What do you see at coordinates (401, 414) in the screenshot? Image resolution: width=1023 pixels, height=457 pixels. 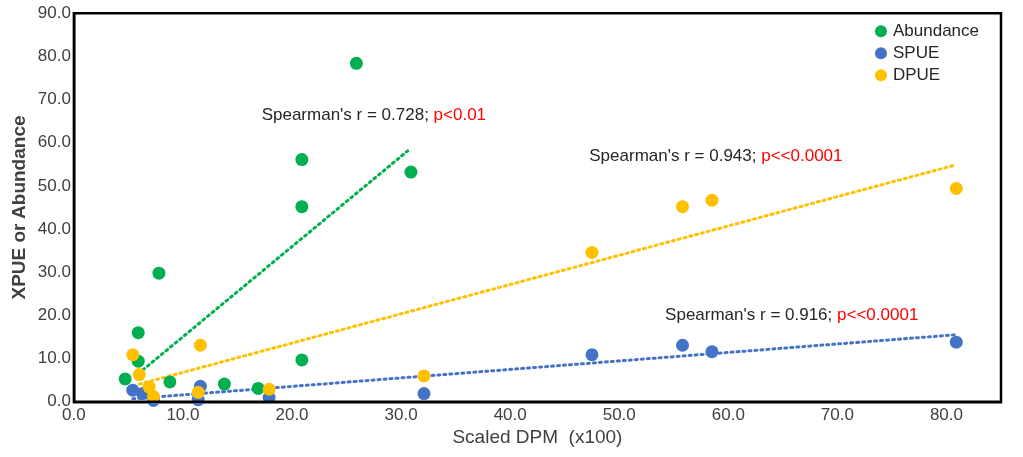 I see `x-tick-label: 30.0` at bounding box center [401, 414].